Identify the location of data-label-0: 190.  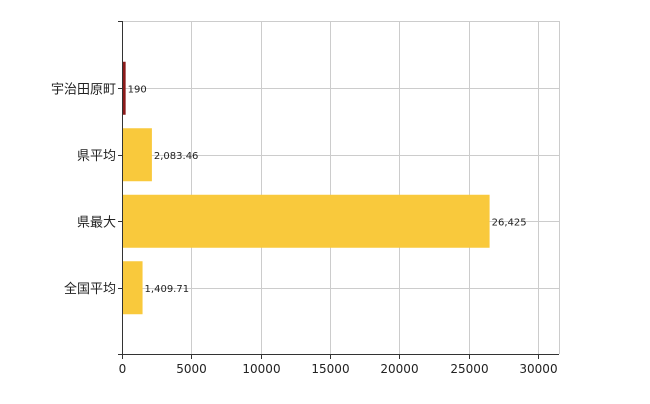
(137, 89).